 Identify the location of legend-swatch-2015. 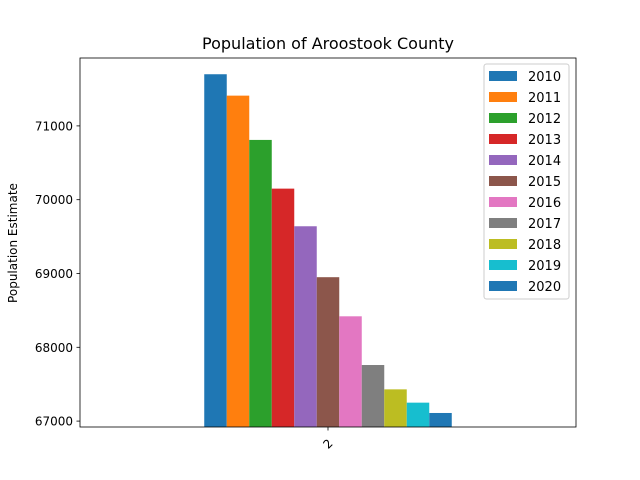
(503, 181).